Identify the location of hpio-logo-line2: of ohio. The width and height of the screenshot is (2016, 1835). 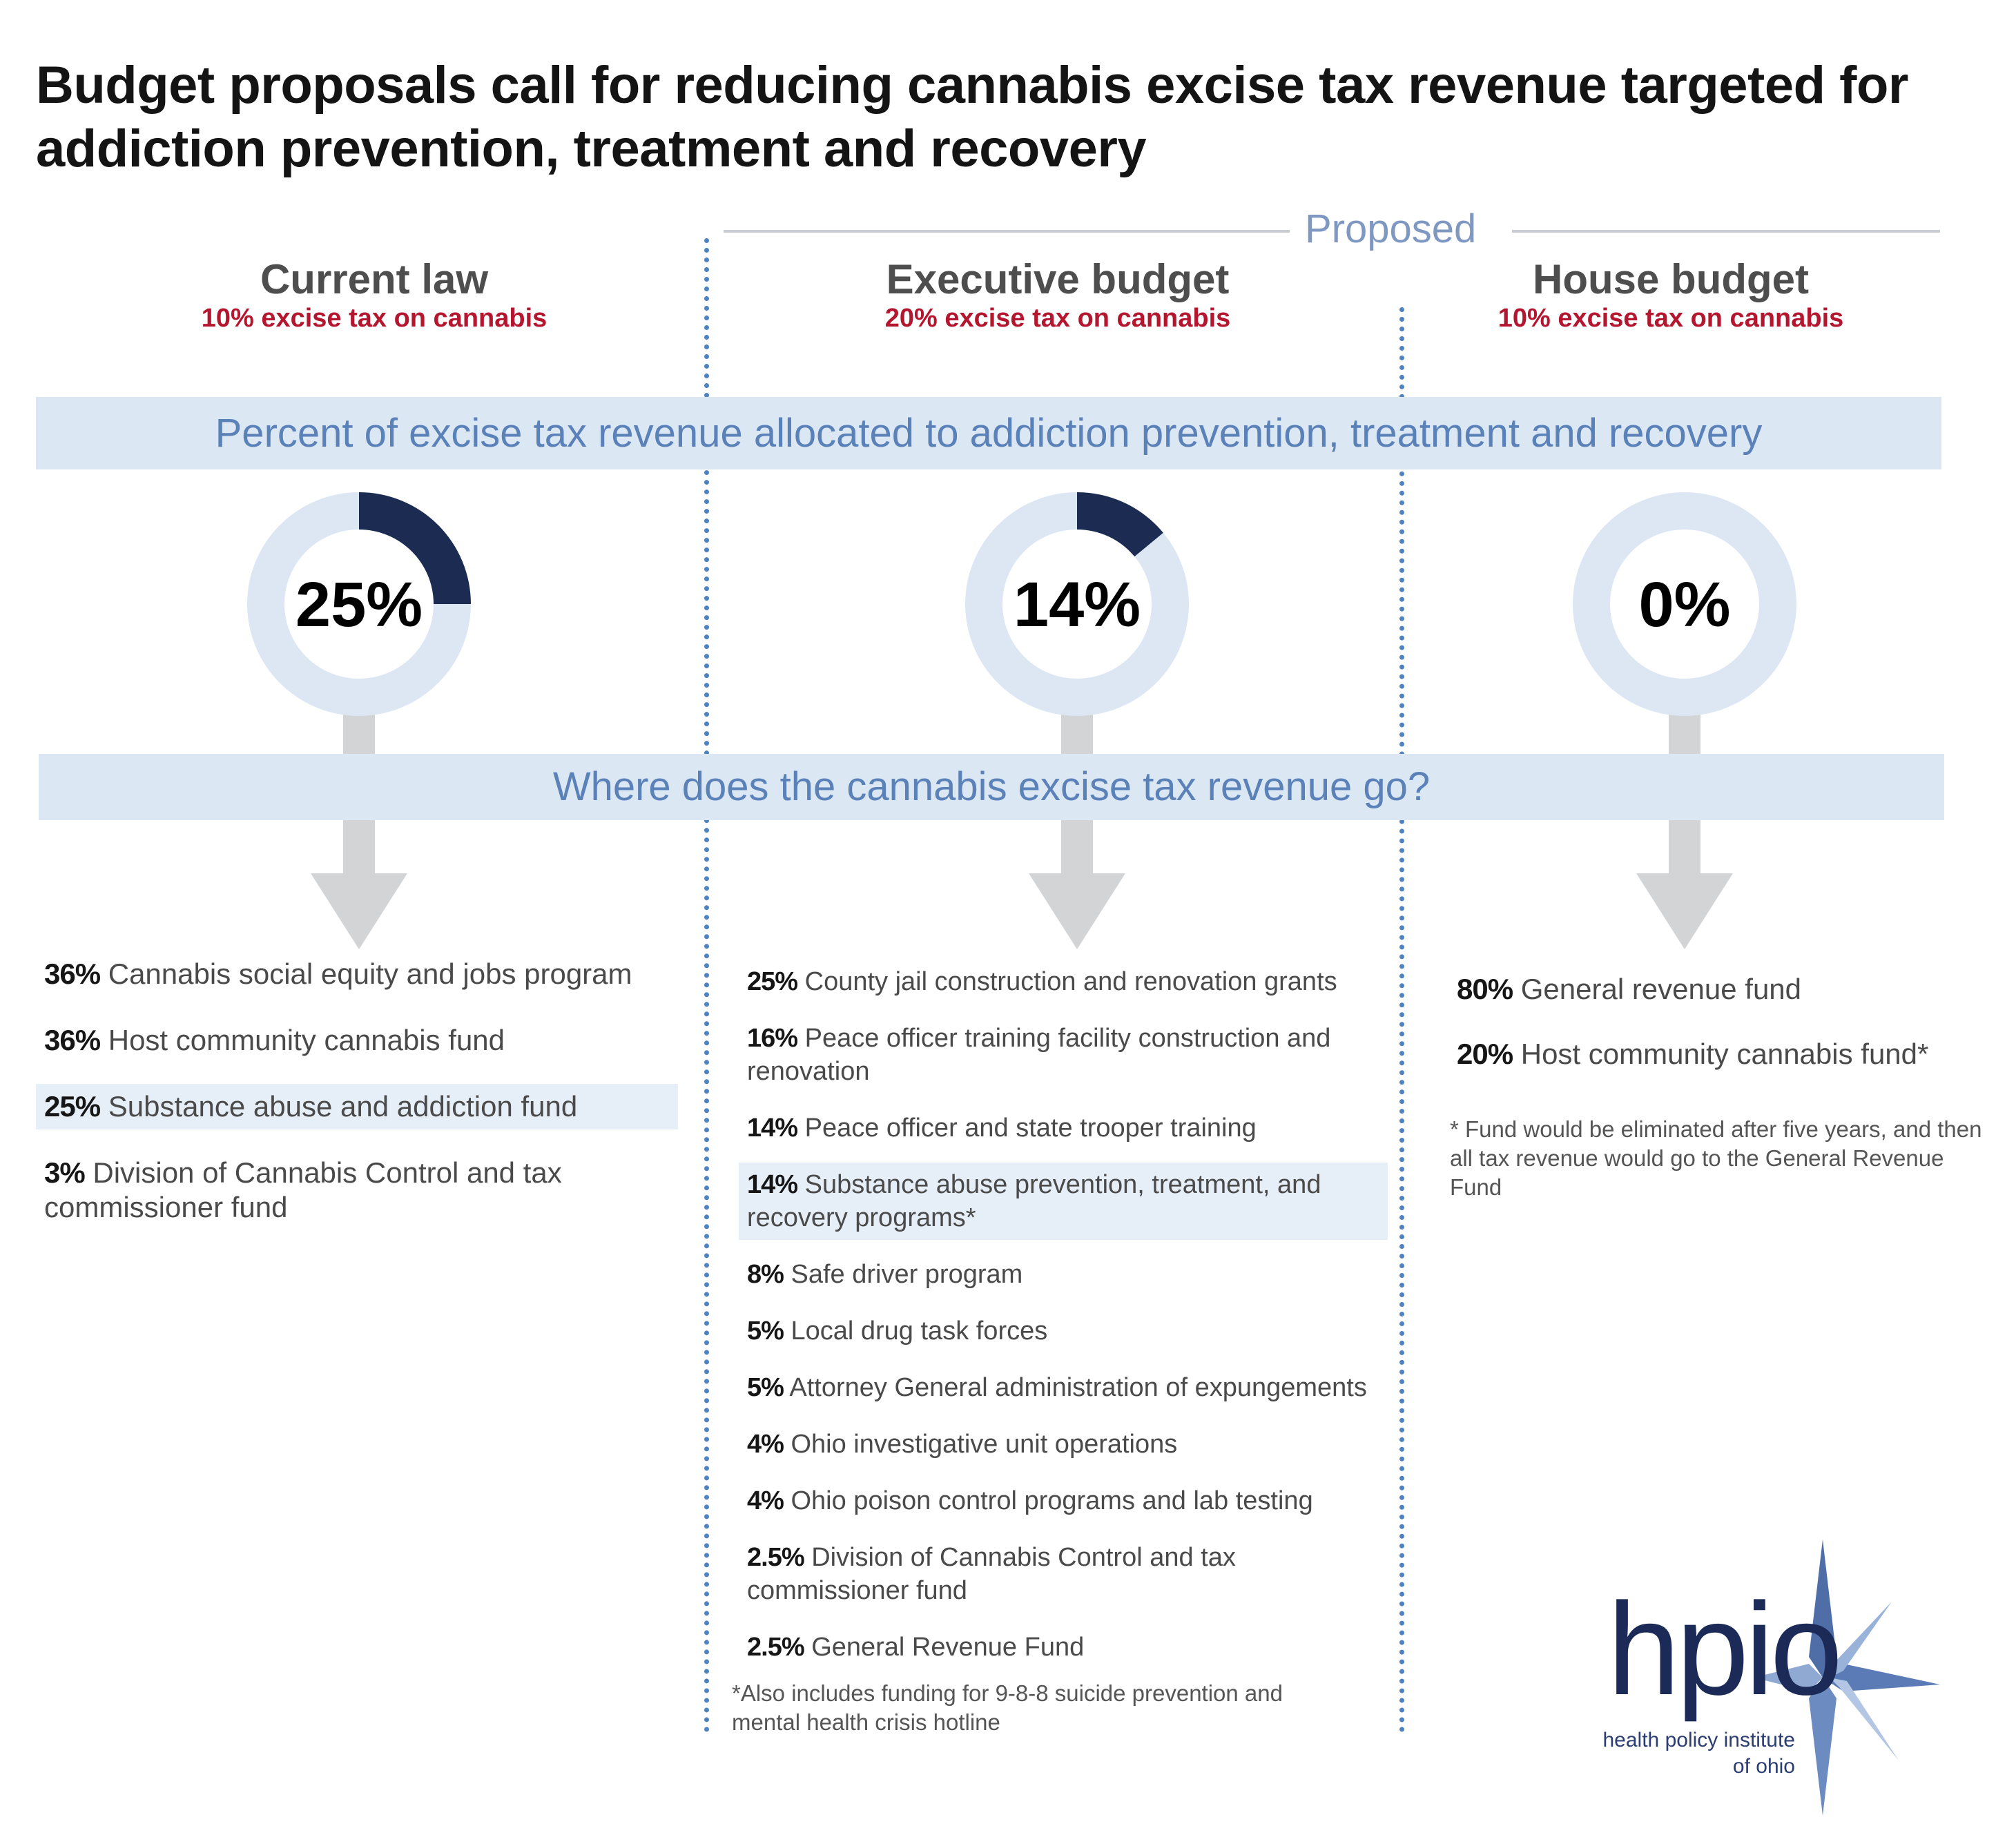
(1764, 1767).